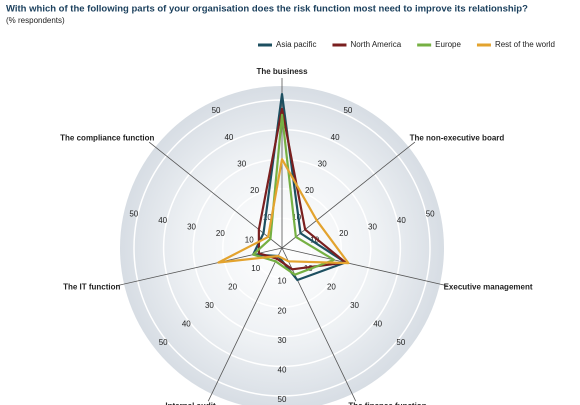 The height and width of the screenshot is (405, 580). What do you see at coordinates (448, 44) in the screenshot?
I see `legend-label: Europe` at bounding box center [448, 44].